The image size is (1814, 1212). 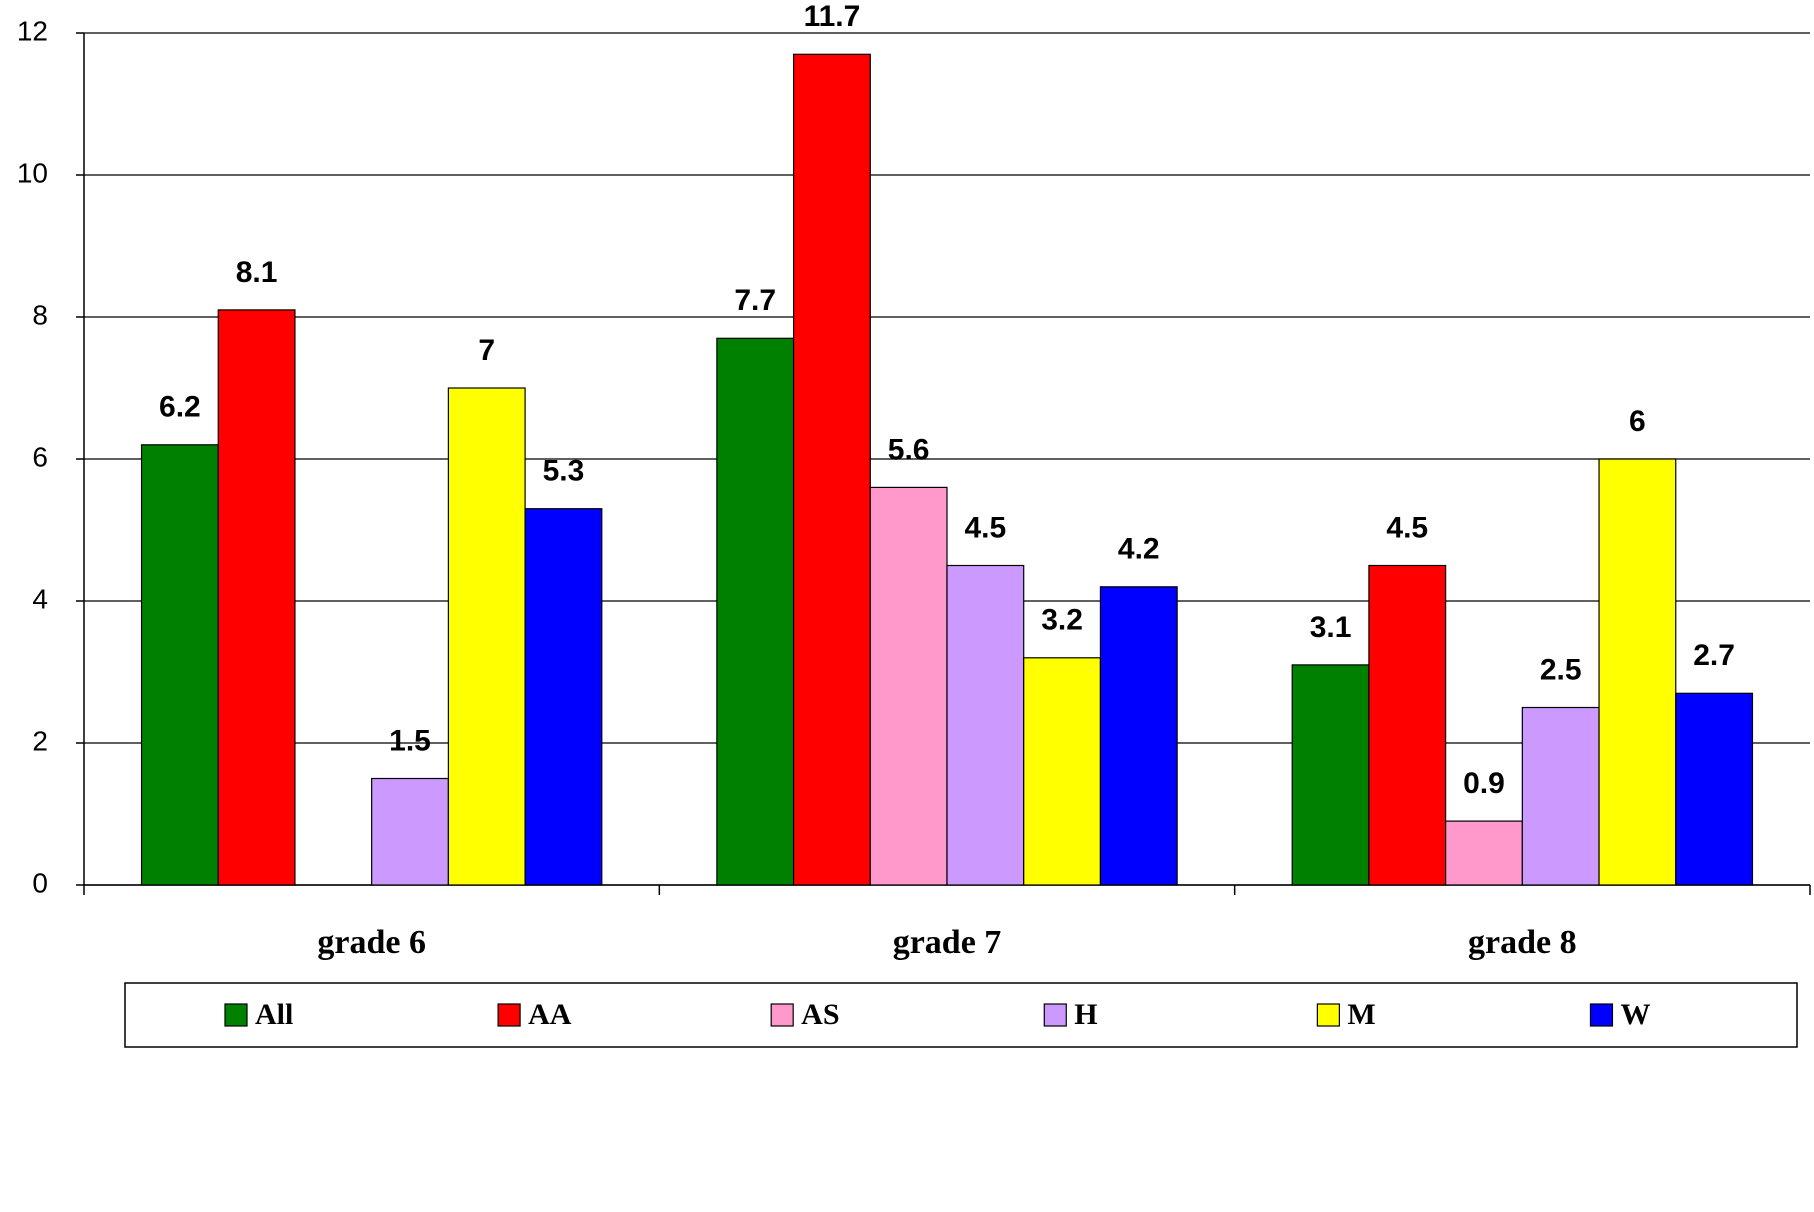 What do you see at coordinates (40, 740) in the screenshot?
I see `y-tick-label: 2` at bounding box center [40, 740].